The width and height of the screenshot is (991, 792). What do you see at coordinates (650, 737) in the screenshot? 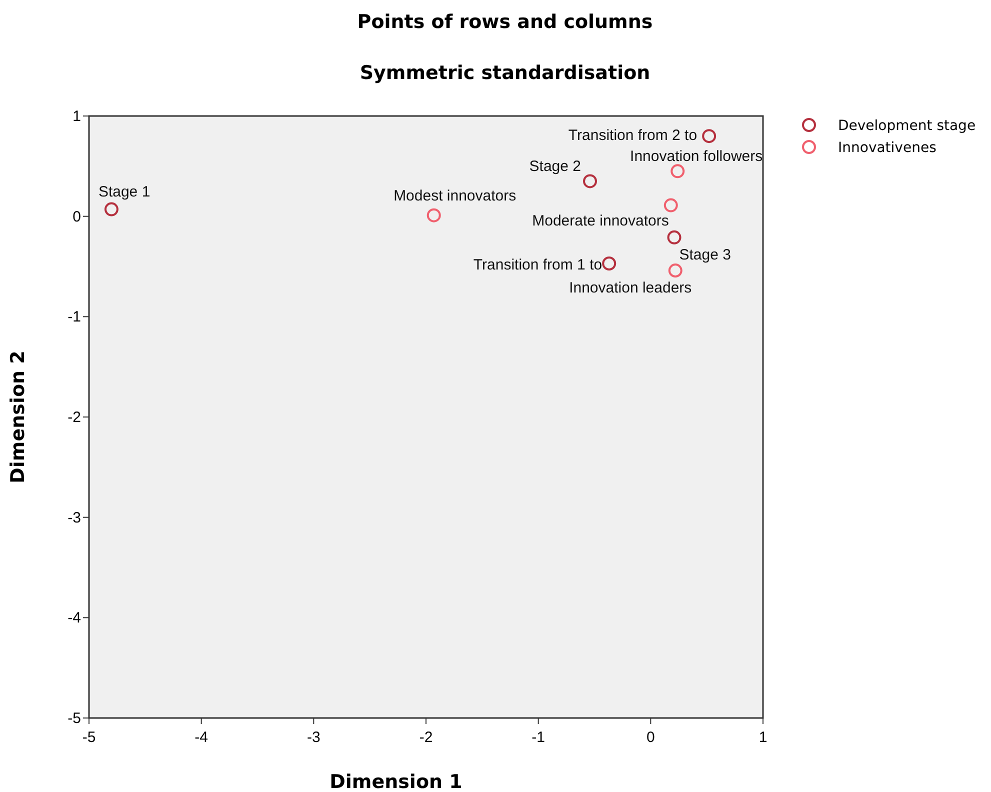
I see `x-tick-label: 0` at bounding box center [650, 737].